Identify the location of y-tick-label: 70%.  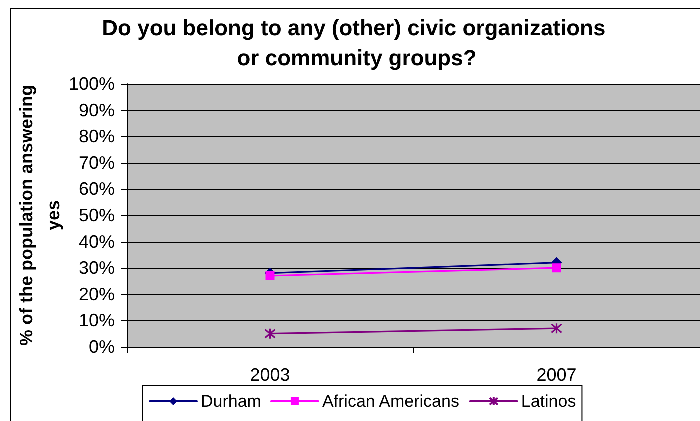
(96, 162).